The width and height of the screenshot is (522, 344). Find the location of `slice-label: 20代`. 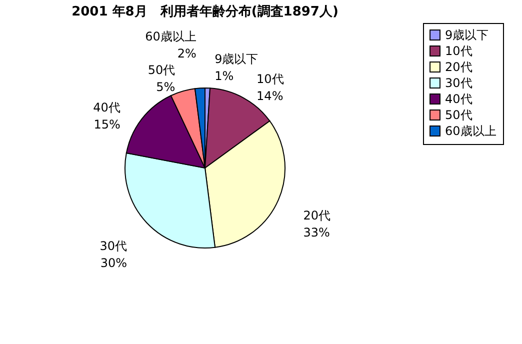

slice-label: 20代 is located at coordinates (316, 215).